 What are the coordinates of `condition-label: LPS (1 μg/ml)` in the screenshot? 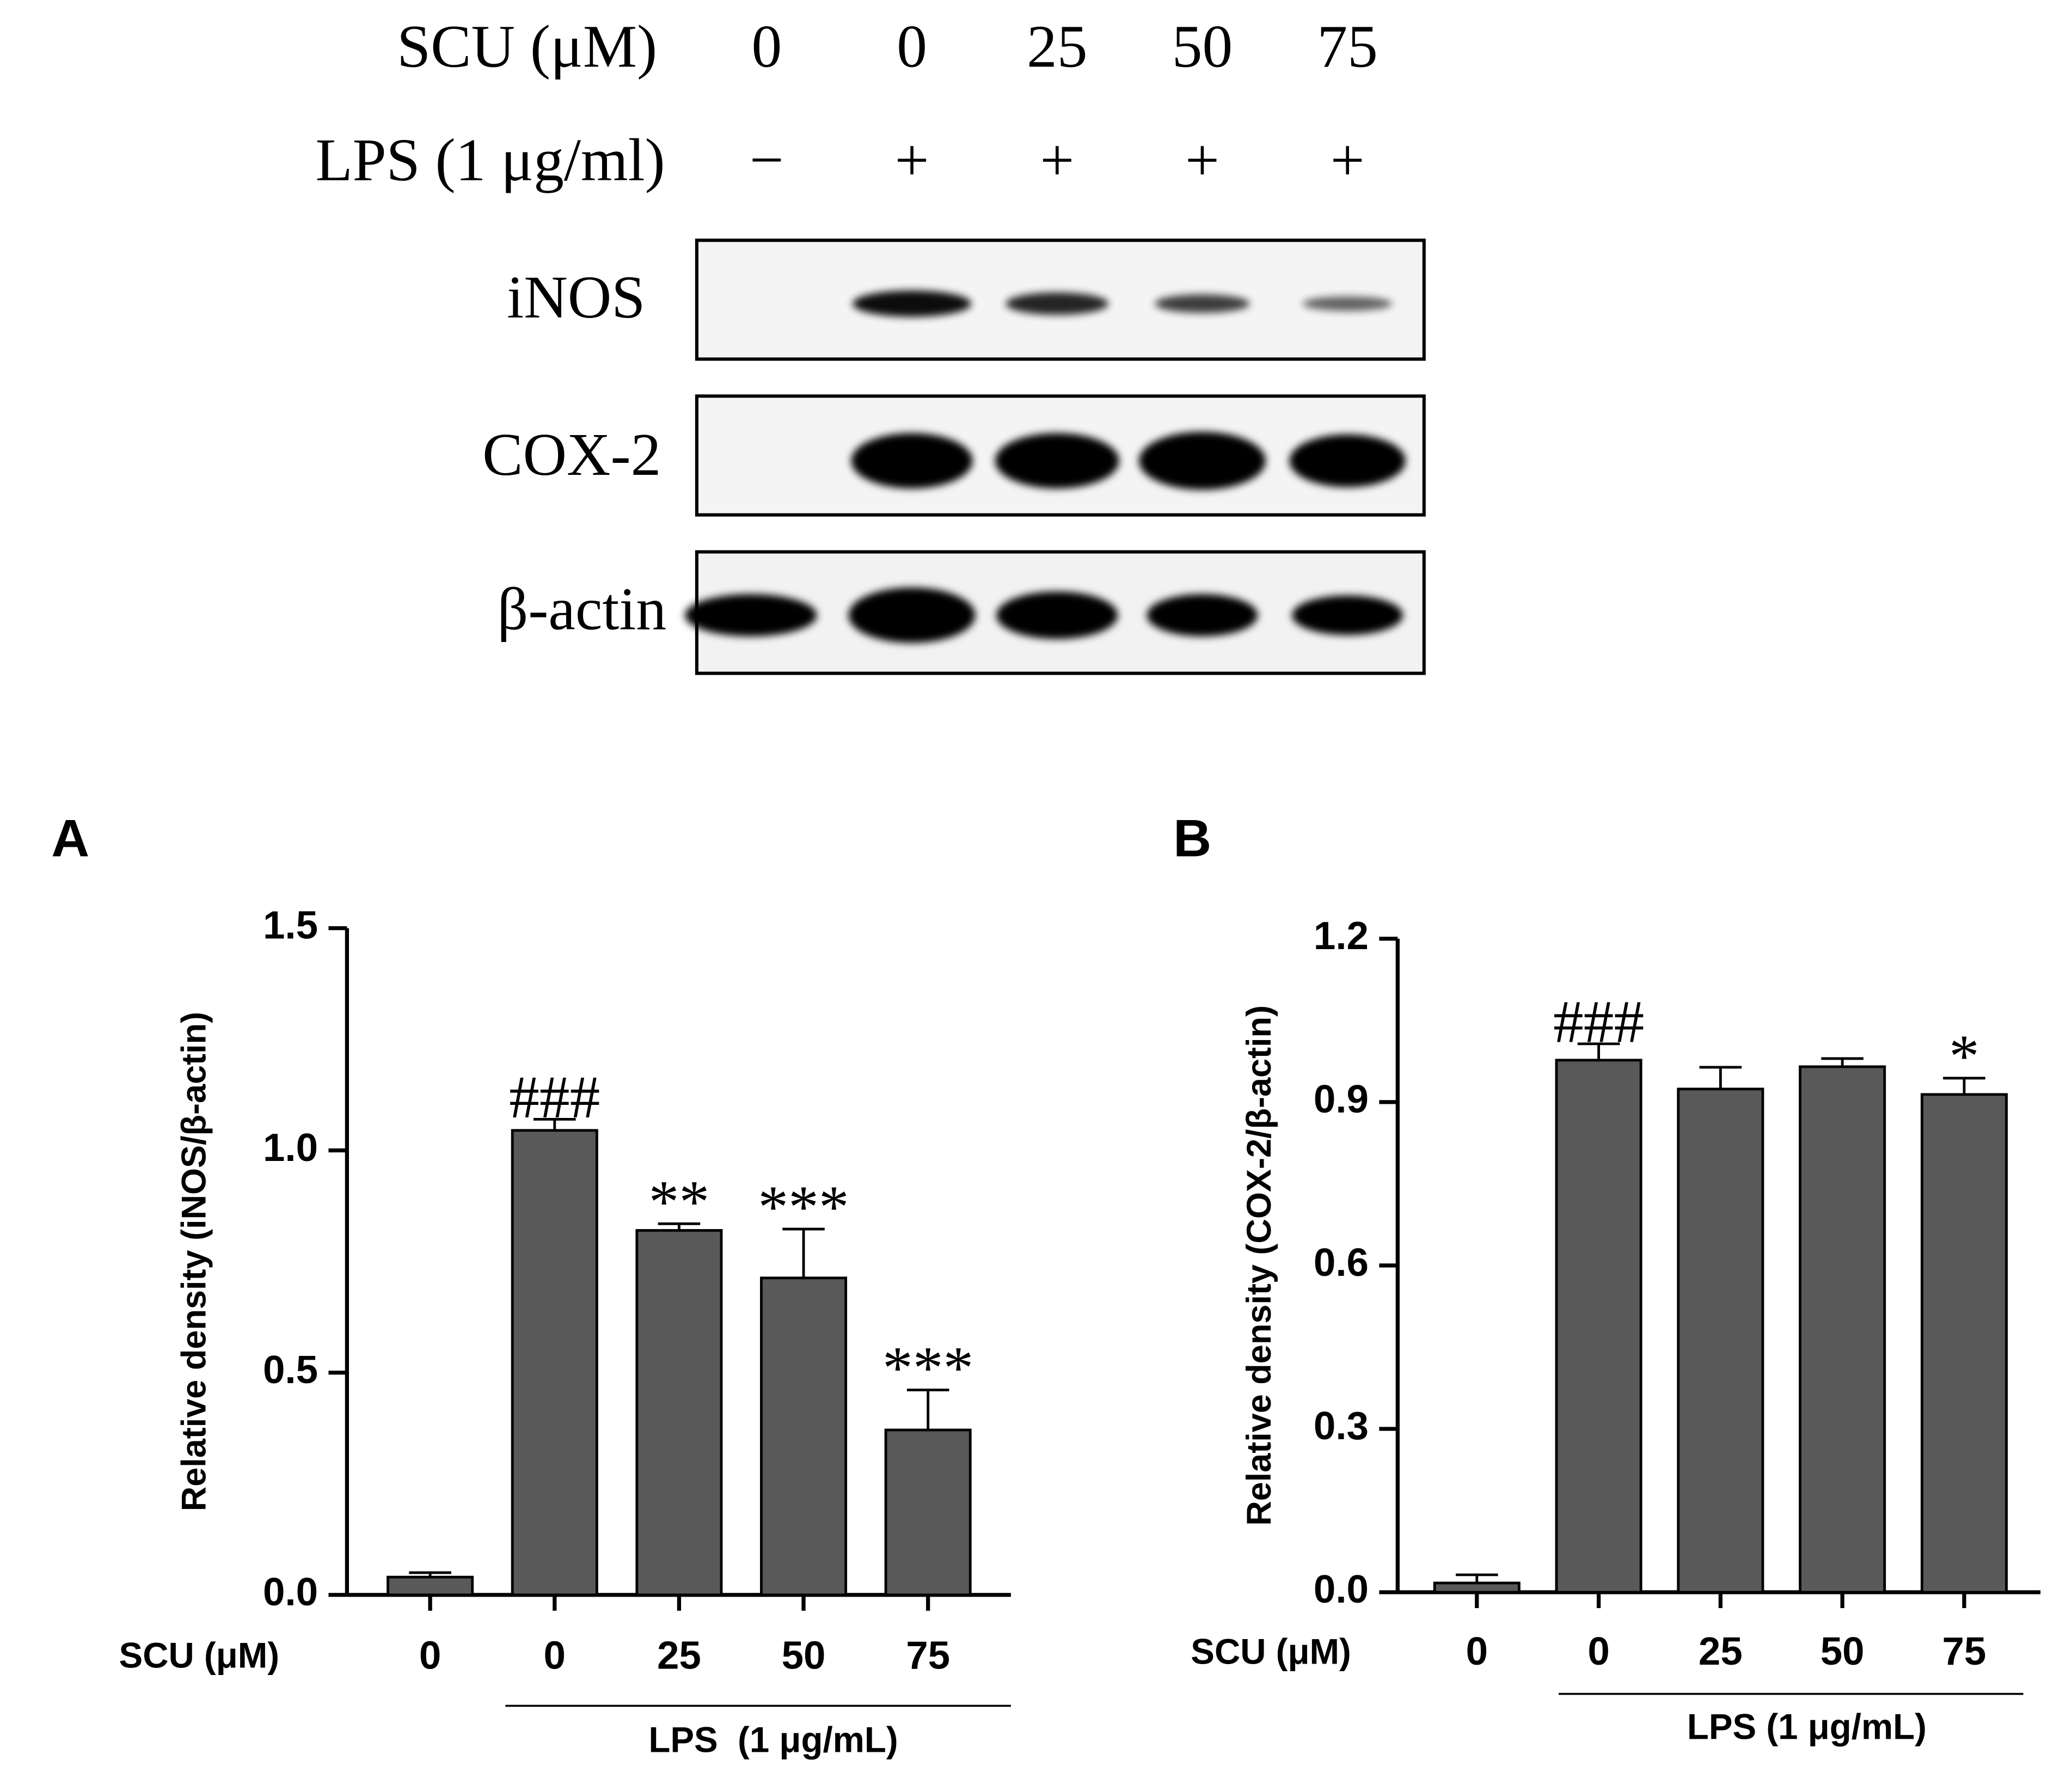 It's located at (490, 160).